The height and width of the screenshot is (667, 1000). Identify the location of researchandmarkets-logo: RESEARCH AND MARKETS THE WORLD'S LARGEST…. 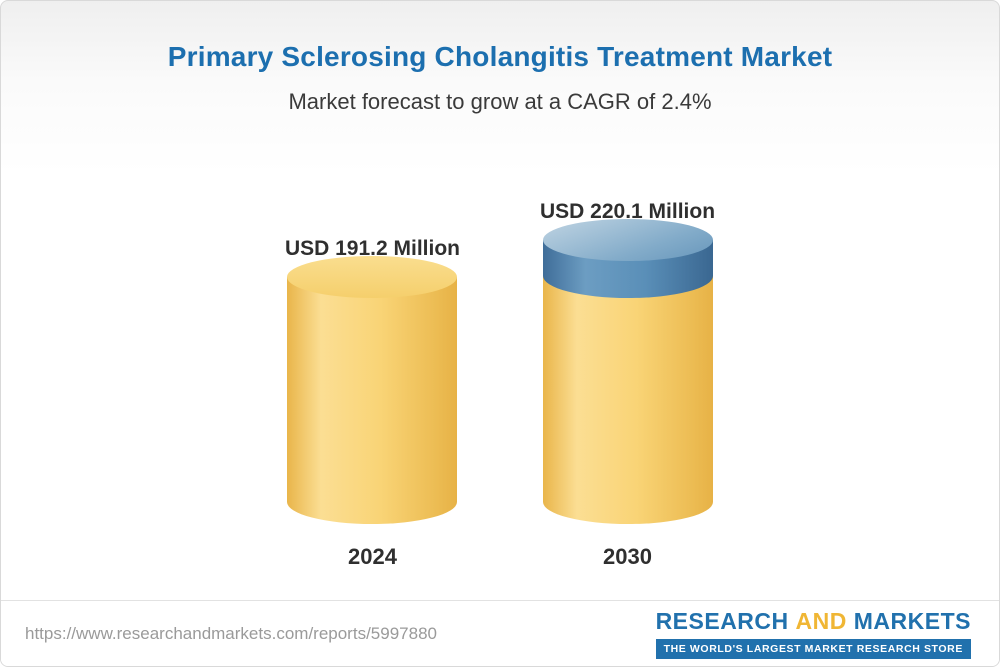
(813, 633).